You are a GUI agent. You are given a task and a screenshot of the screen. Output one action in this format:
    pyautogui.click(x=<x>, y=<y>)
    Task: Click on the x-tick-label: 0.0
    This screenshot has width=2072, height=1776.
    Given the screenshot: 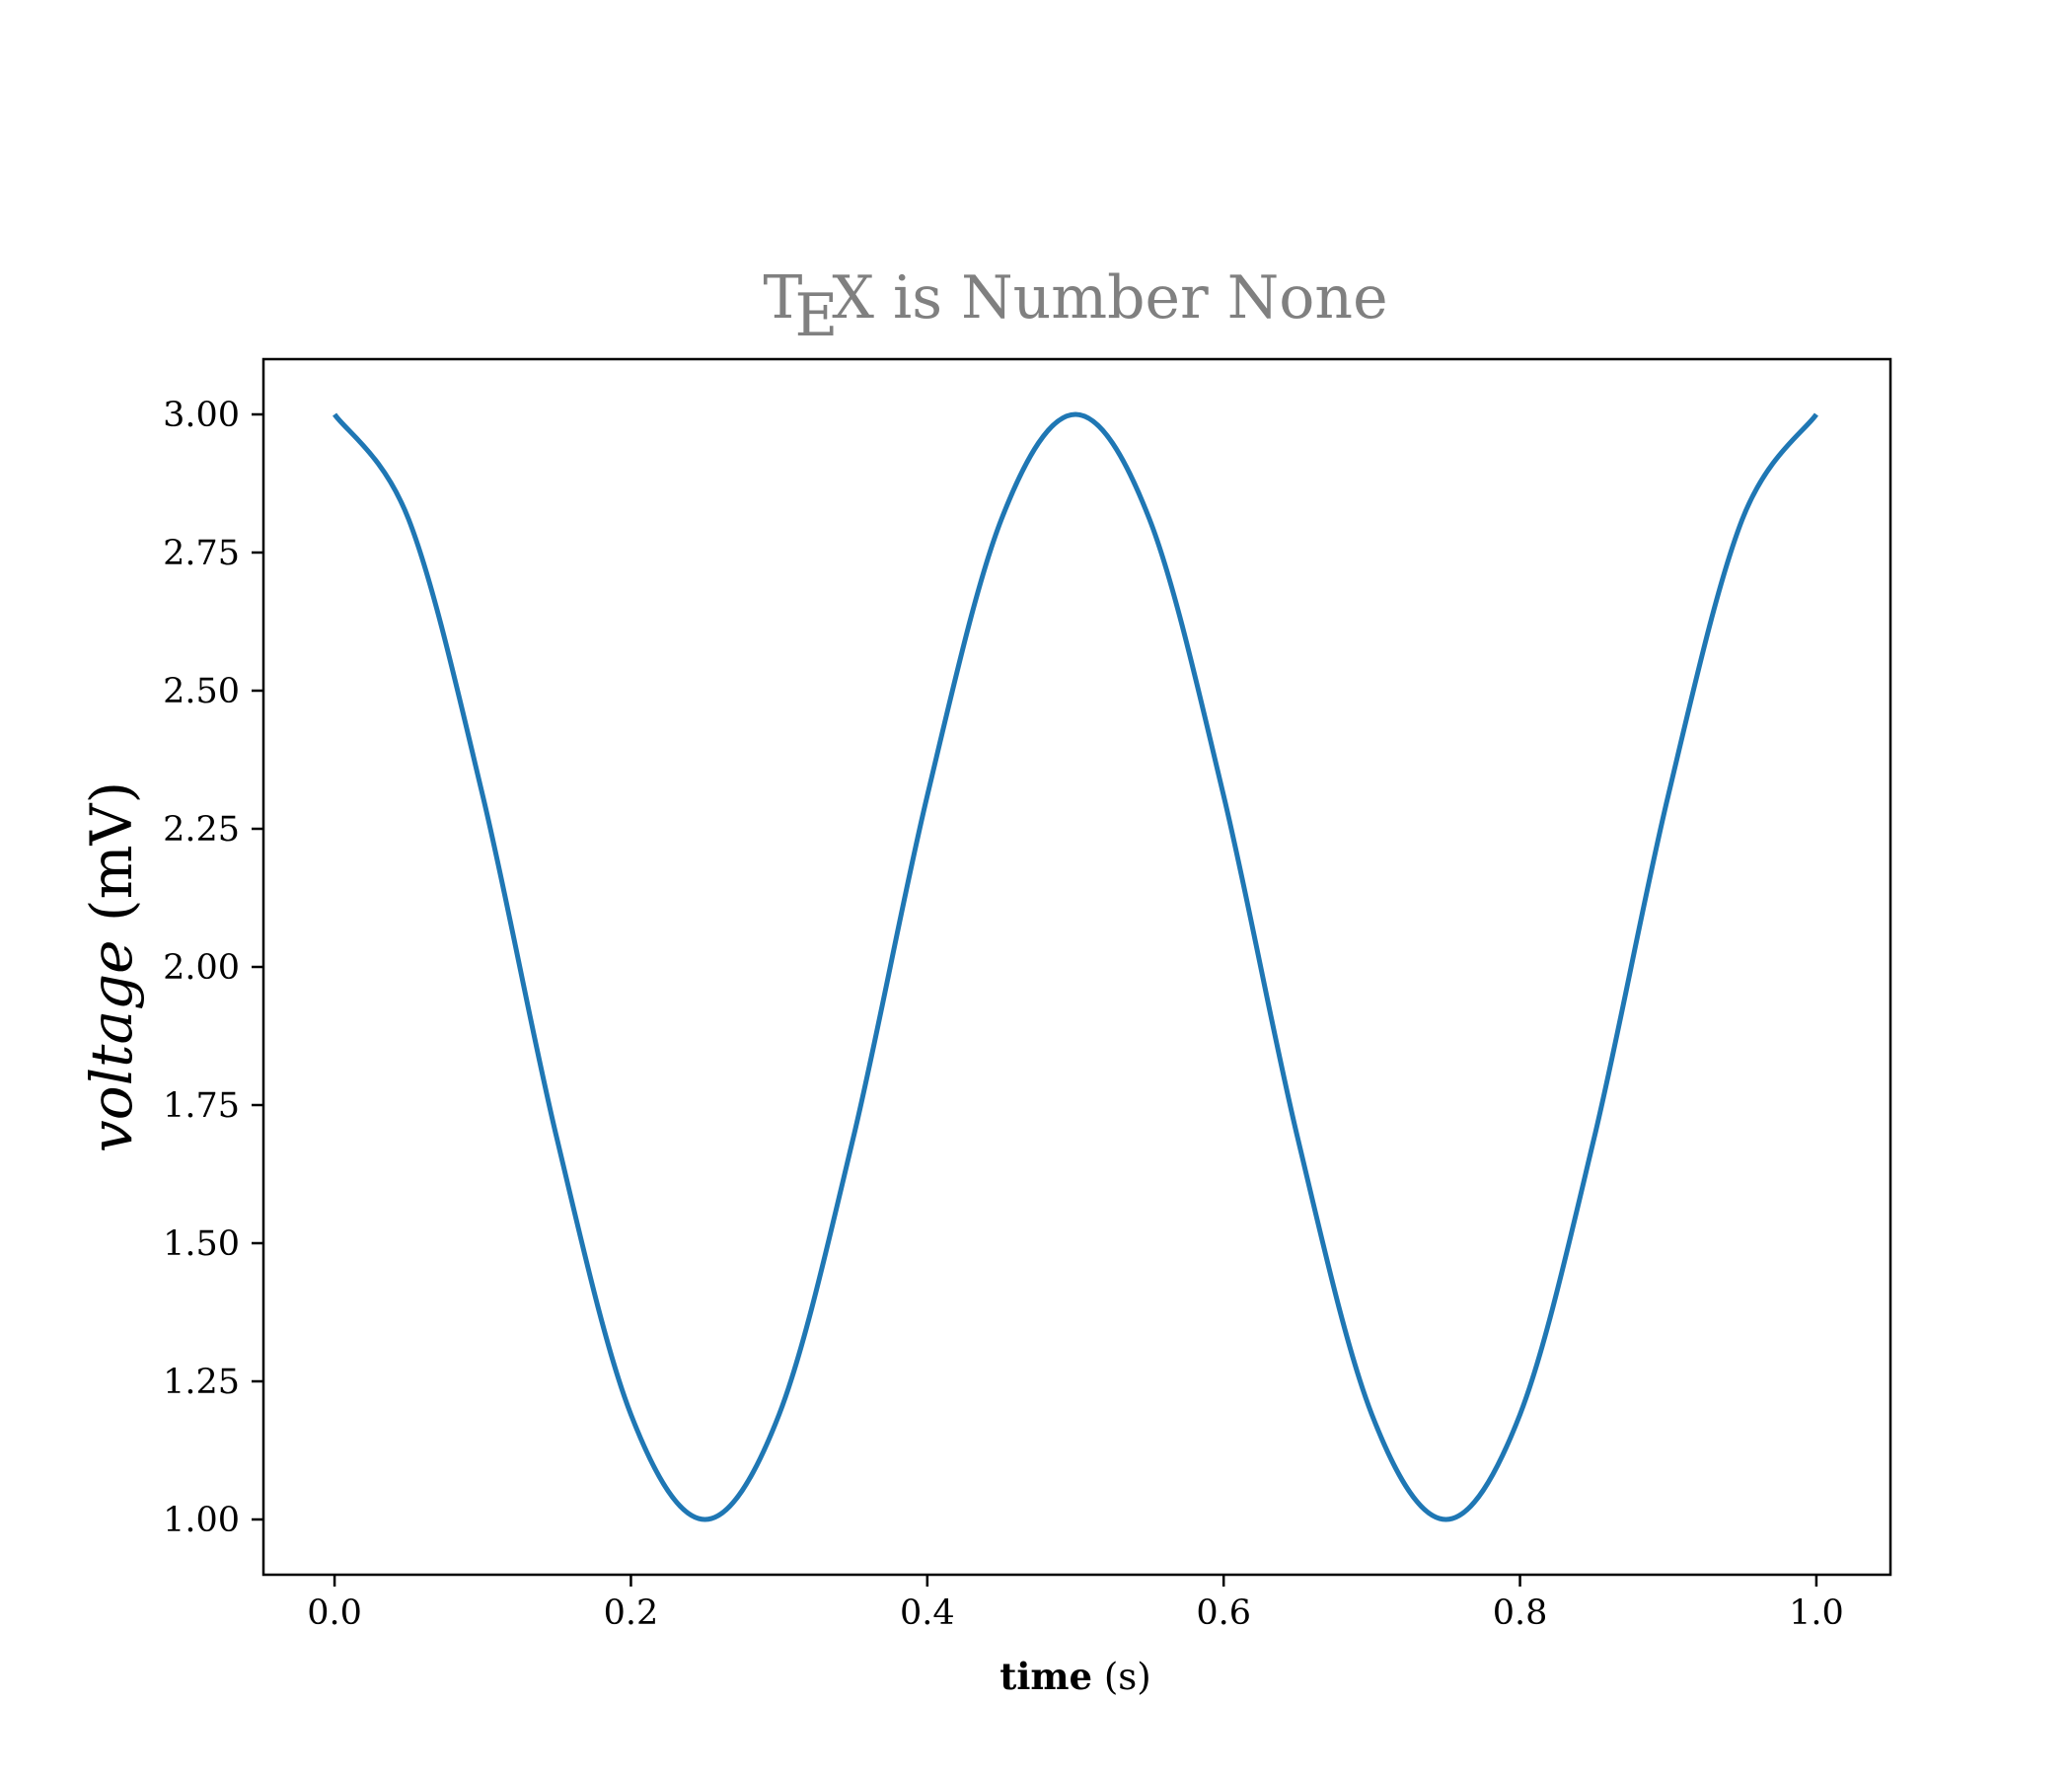 What is the action you would take?
    pyautogui.click(x=335, y=1613)
    